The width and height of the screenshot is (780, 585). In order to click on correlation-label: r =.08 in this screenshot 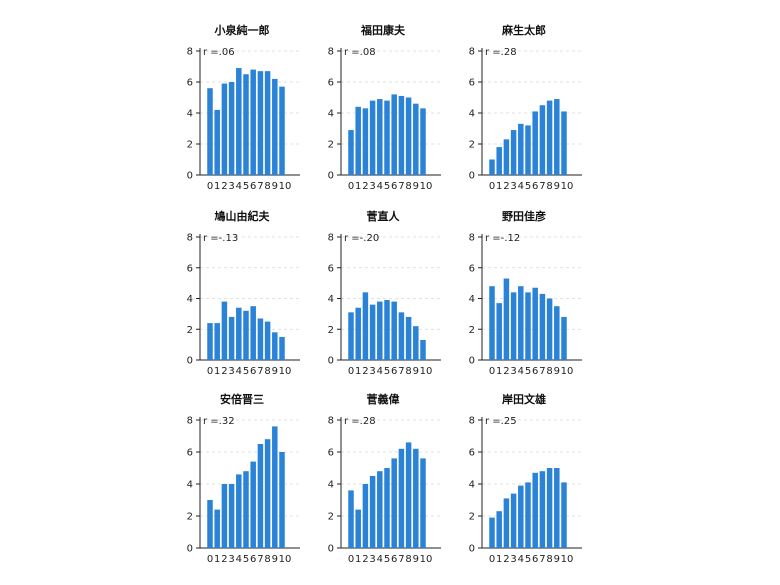, I will do `click(360, 52)`.